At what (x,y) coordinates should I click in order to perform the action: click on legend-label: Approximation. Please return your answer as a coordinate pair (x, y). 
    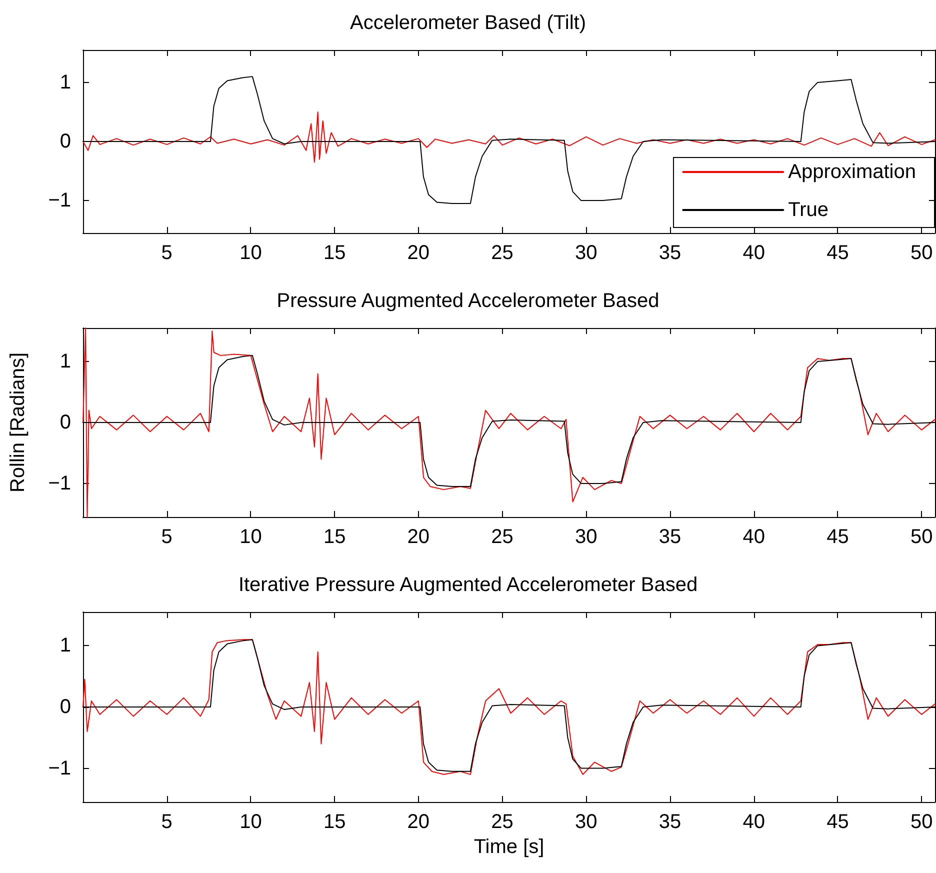
    Looking at the image, I should click on (852, 172).